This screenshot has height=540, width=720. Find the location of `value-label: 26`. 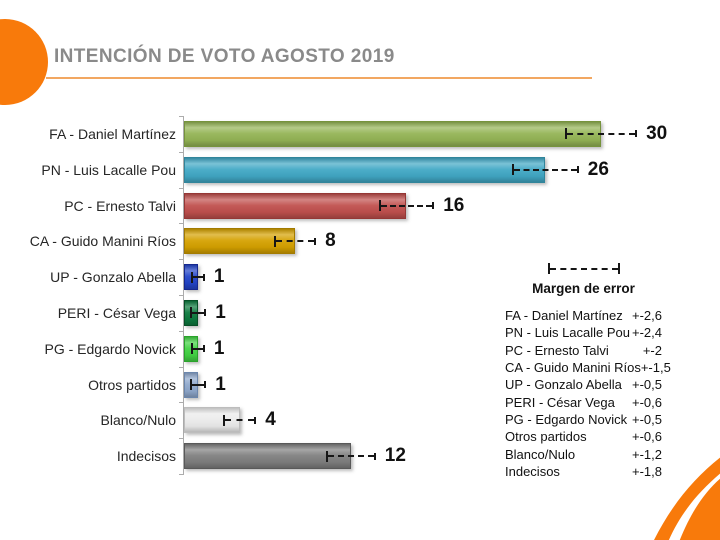

value-label: 26 is located at coordinates (598, 169).